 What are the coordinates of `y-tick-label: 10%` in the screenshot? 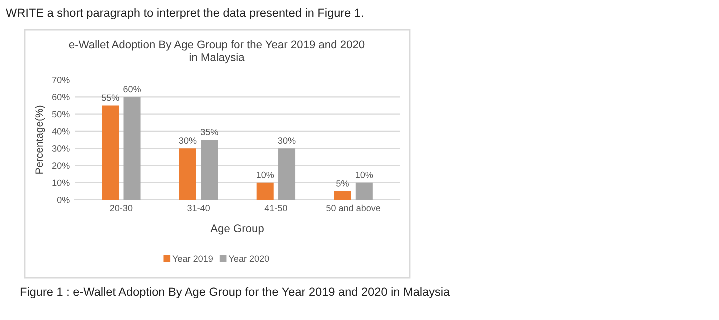 It's located at (61, 183).